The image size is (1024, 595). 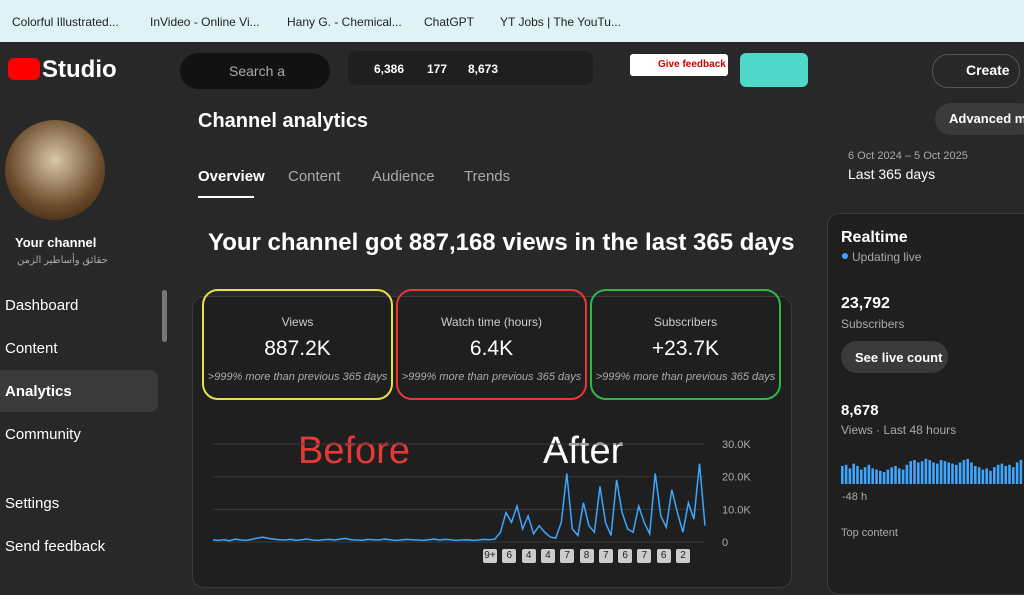 I want to click on stats-bar, so click(x=470, y=68).